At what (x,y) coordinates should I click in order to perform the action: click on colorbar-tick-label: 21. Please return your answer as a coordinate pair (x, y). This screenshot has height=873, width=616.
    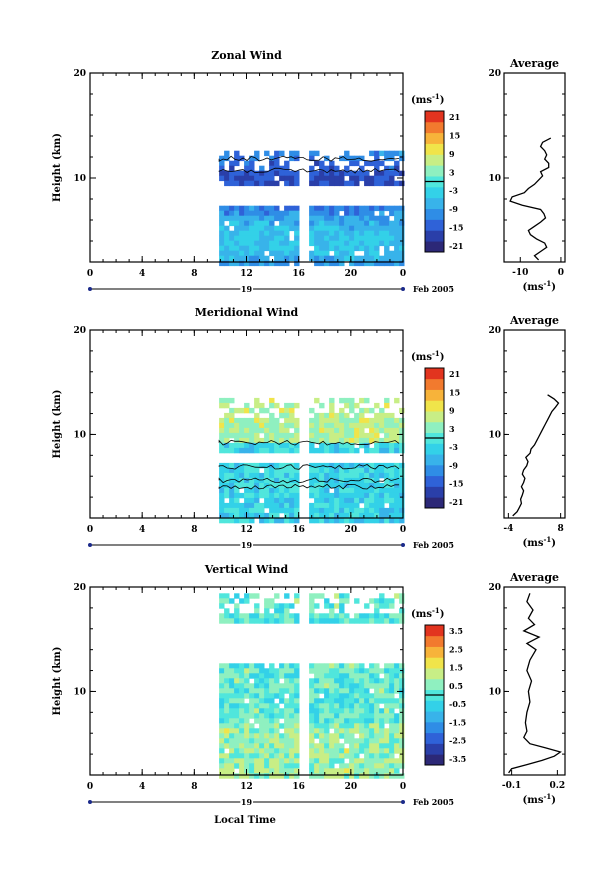
    Looking at the image, I should click on (454, 374).